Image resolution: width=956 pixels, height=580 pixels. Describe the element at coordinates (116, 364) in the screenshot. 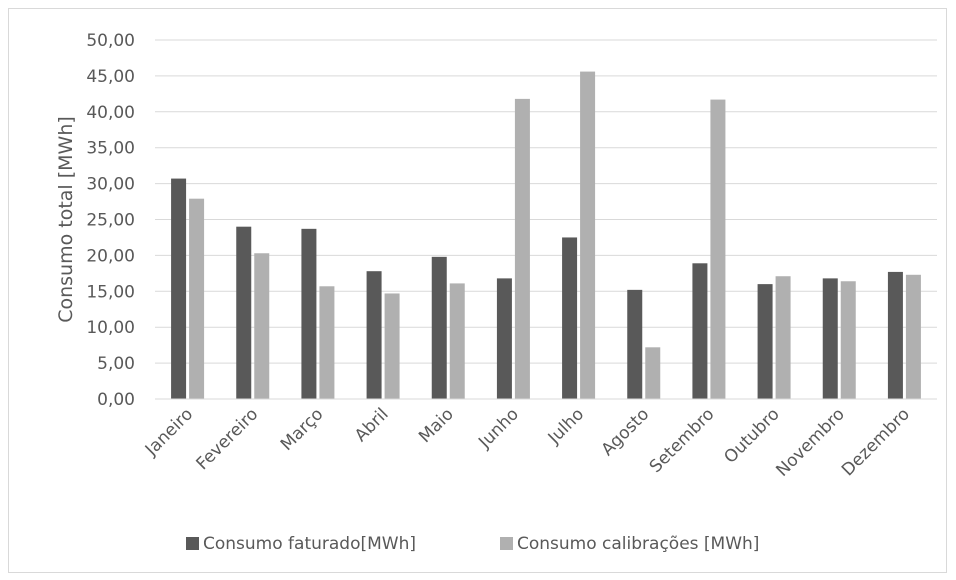

I see `y-tick-label: 5,00` at that location.